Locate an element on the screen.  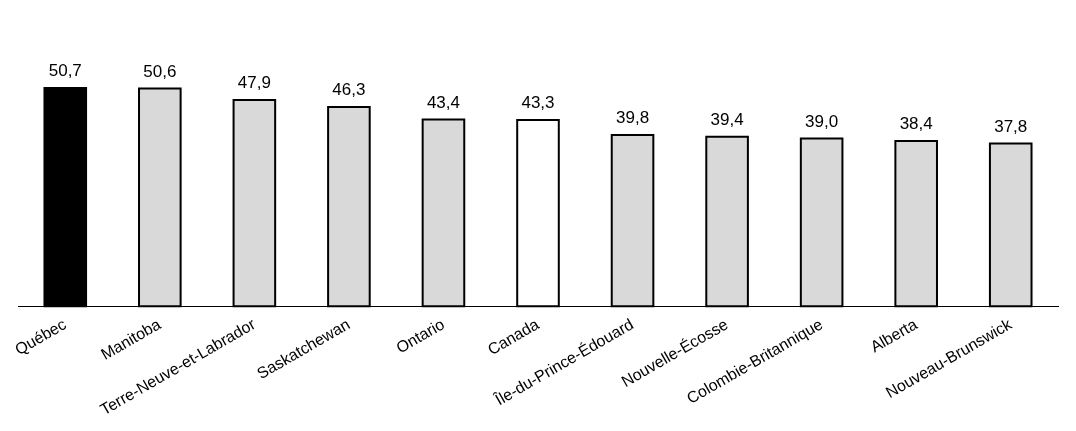
data-label: 47,9 is located at coordinates (254, 83).